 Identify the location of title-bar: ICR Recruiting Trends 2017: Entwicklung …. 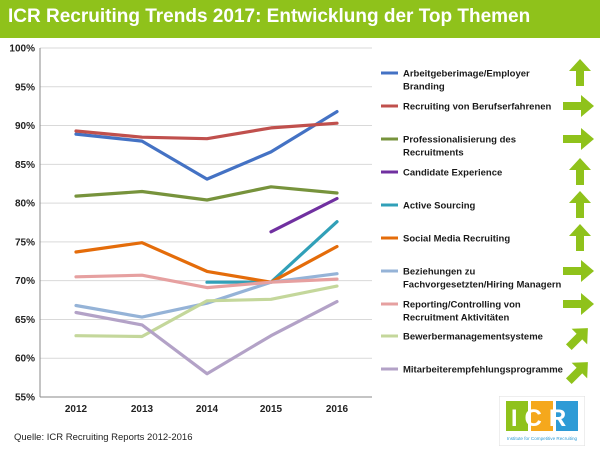
(300, 19).